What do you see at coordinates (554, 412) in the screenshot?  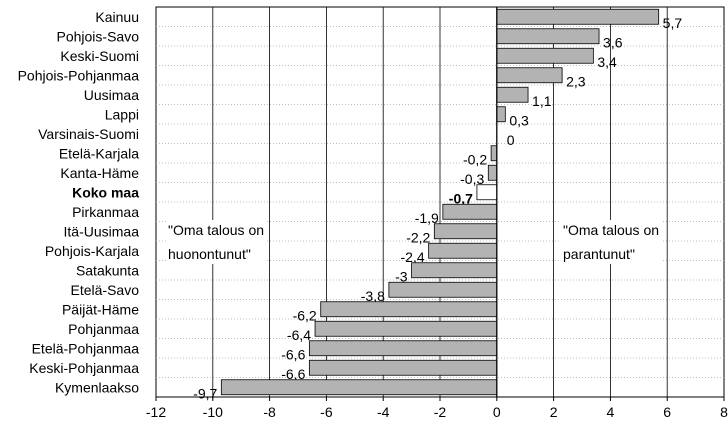 I see `x-tick-label: 2` at bounding box center [554, 412].